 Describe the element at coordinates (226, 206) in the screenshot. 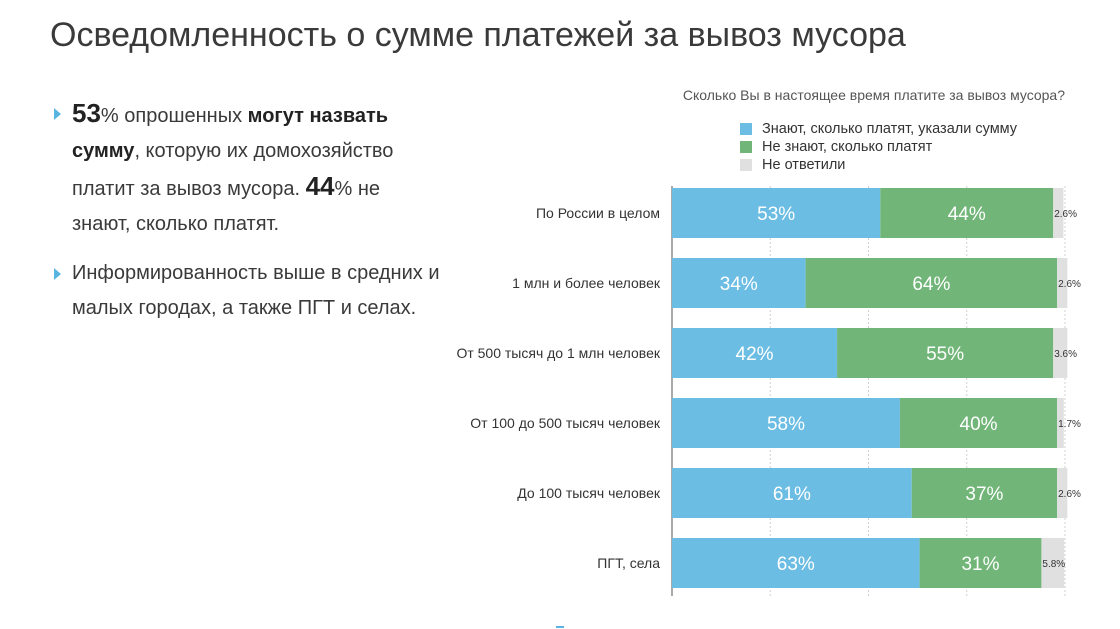

I see `bullet-text: % не знают, сколько платят.` at that location.